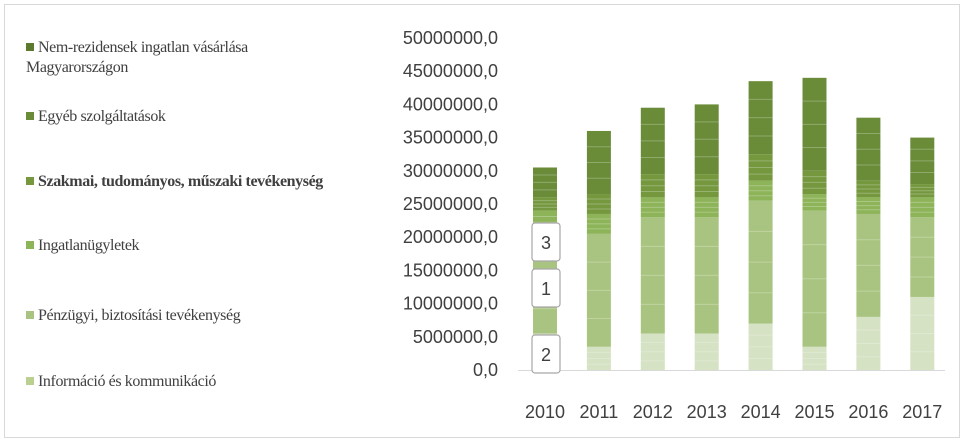  What do you see at coordinates (731, 396) in the screenshot?
I see `x-axis: 2010 2011 2012 2013 2014 2015 2016 2017` at bounding box center [731, 396].